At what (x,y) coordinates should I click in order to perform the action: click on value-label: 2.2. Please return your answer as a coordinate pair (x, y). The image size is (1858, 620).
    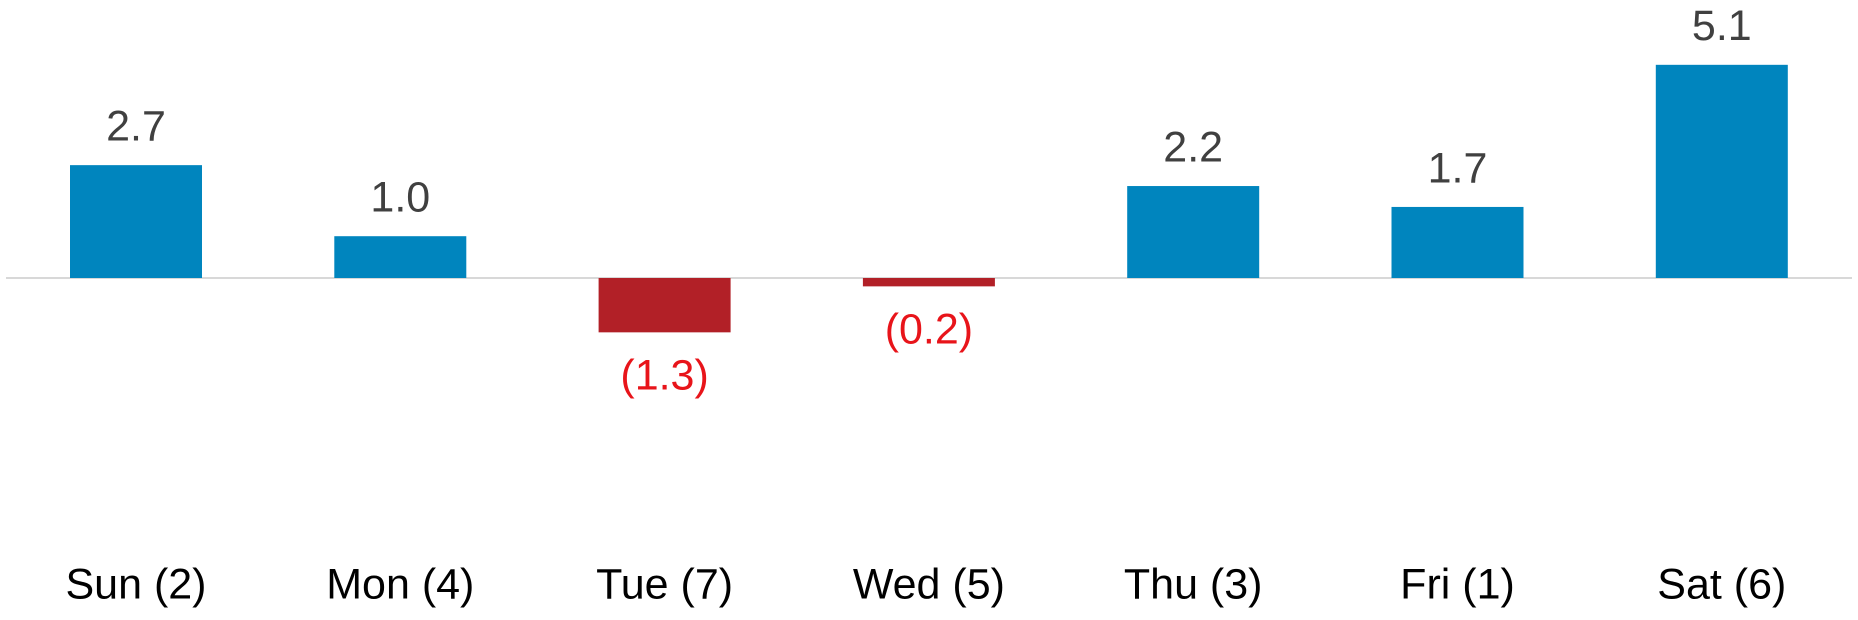
    Looking at the image, I should click on (1193, 147).